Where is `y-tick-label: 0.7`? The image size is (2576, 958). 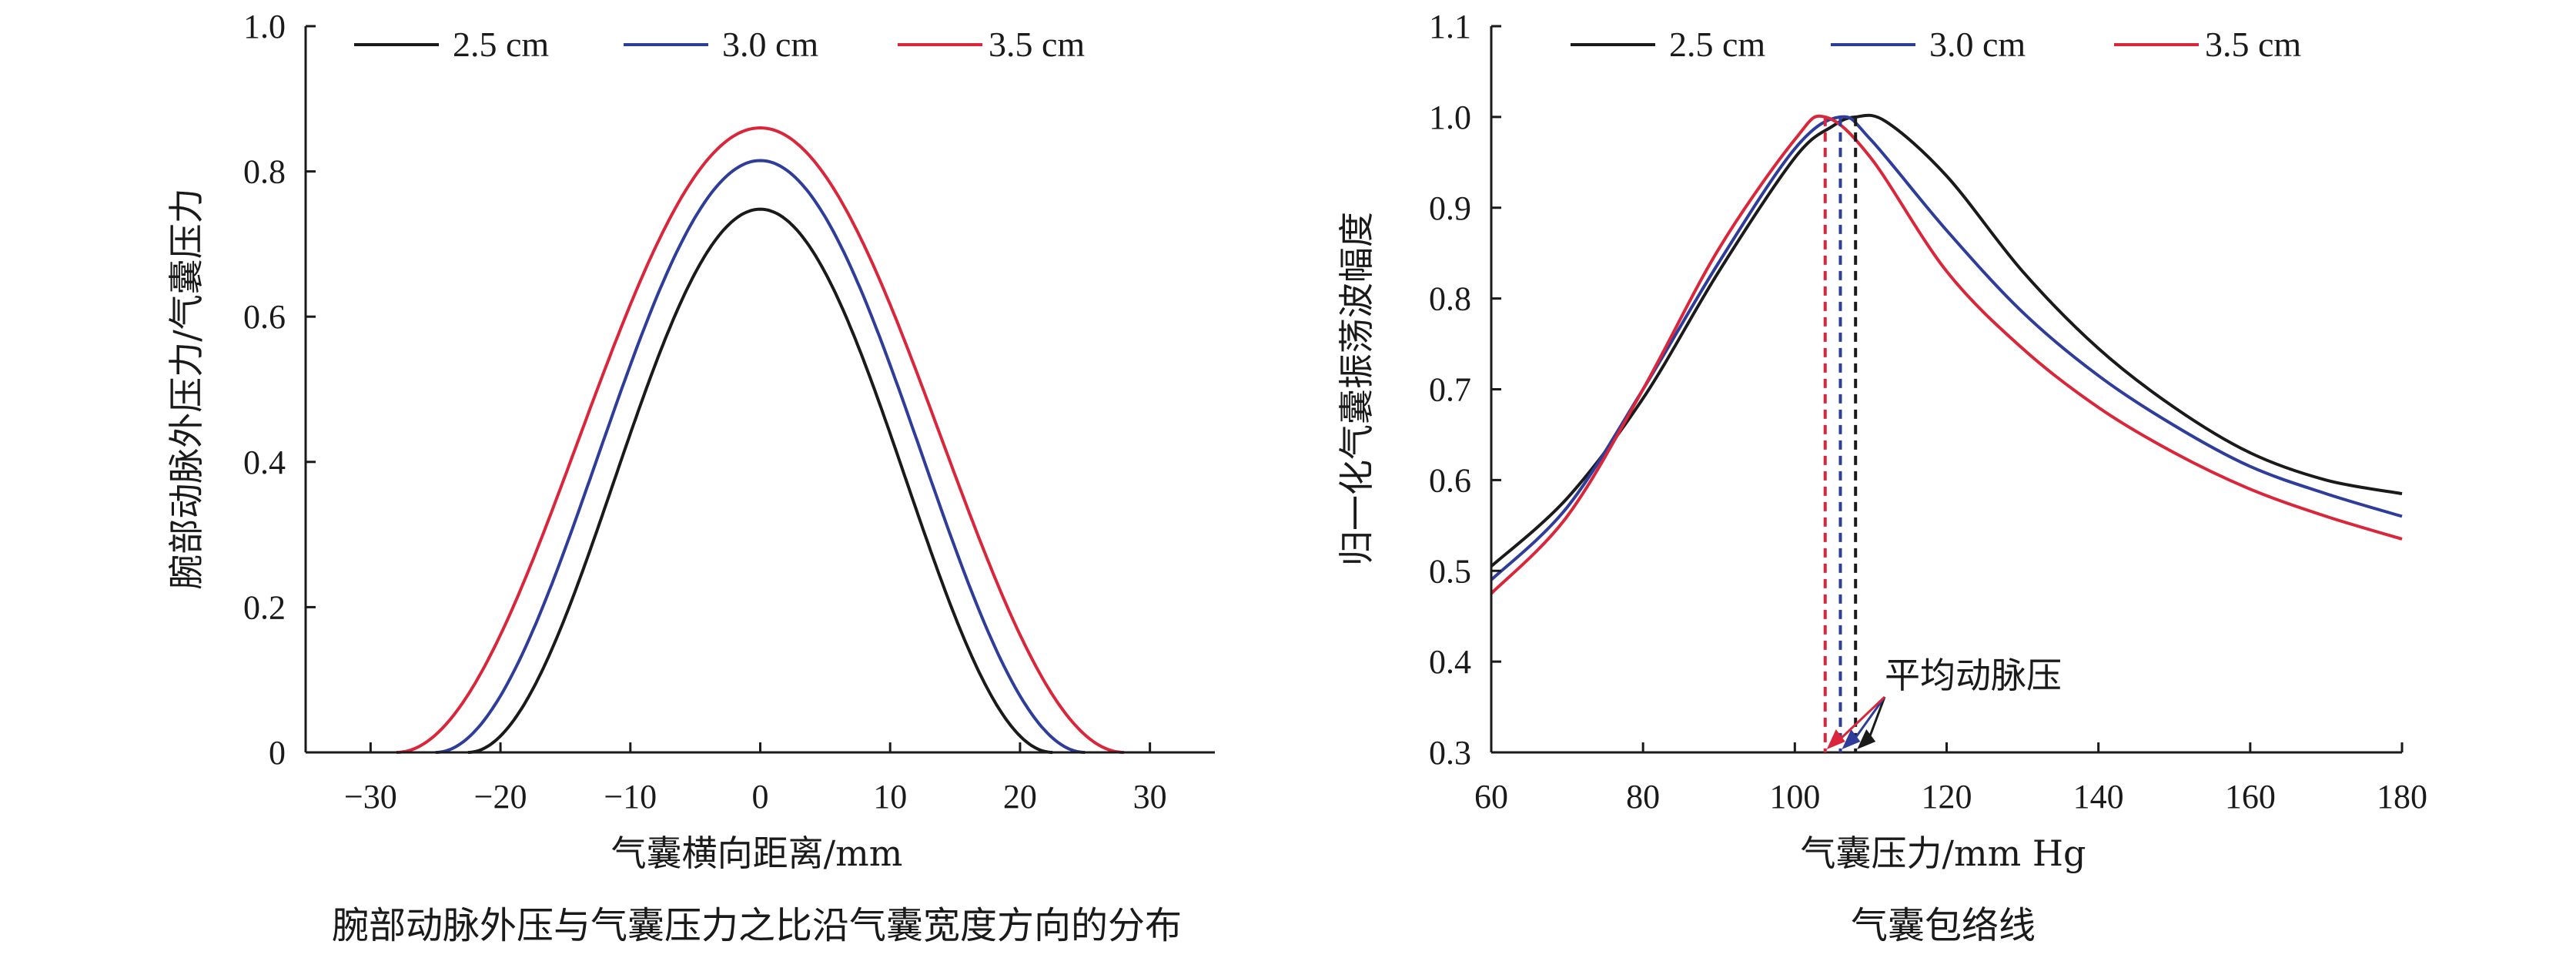
y-tick-label: 0.7 is located at coordinates (1450, 390).